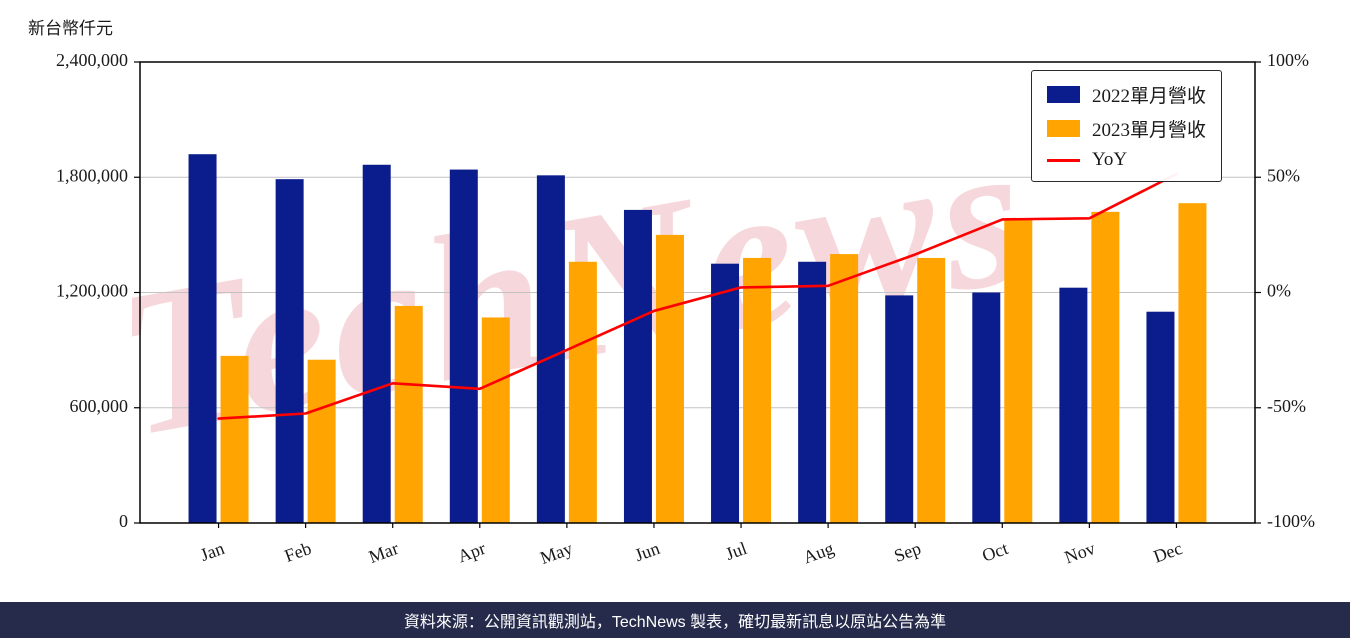  What do you see at coordinates (1063, 160) in the screenshot?
I see `legend-line-icon` at bounding box center [1063, 160].